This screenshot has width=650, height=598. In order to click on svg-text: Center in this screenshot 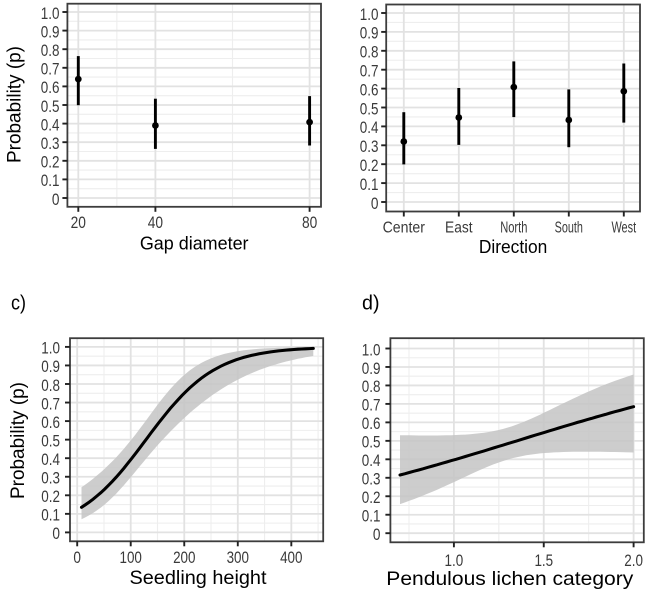, I will do `click(404, 227)`.